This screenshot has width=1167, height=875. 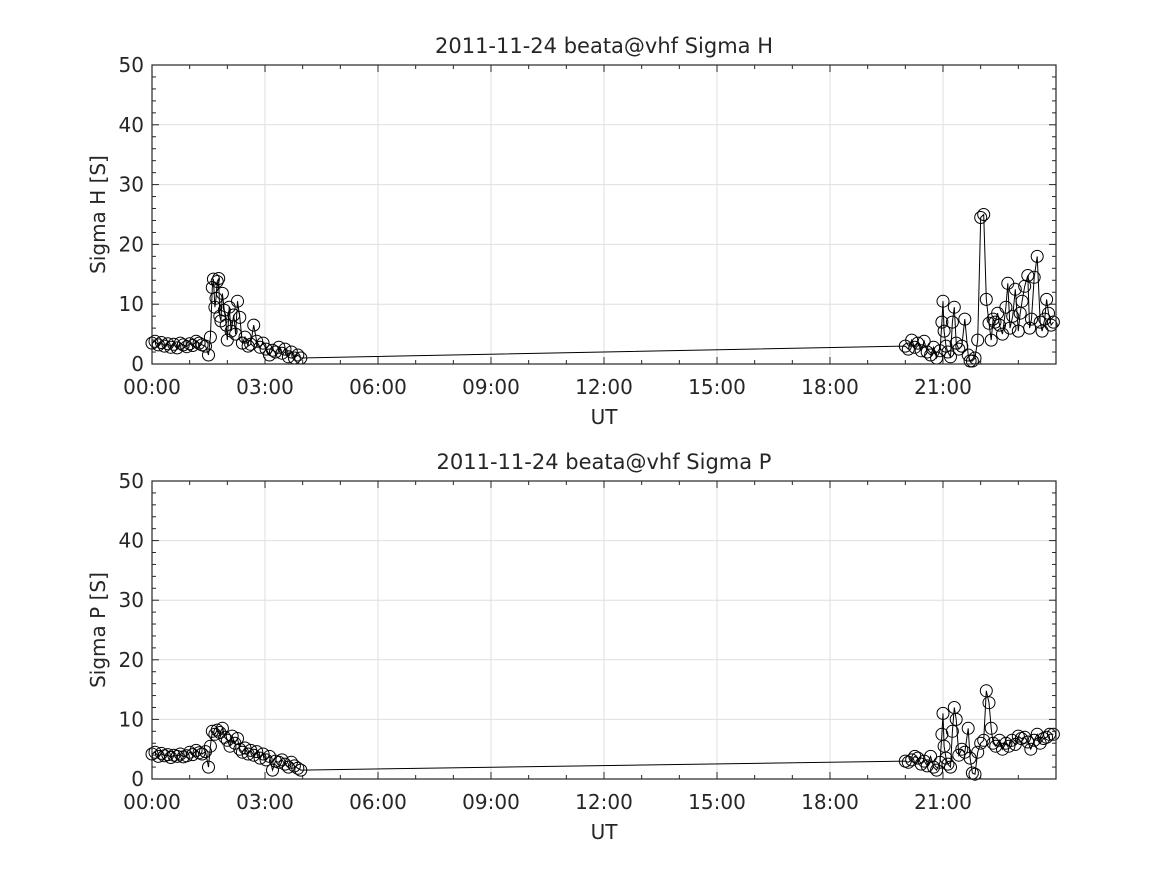 I want to click on series-sigma-p, so click(x=602, y=732).